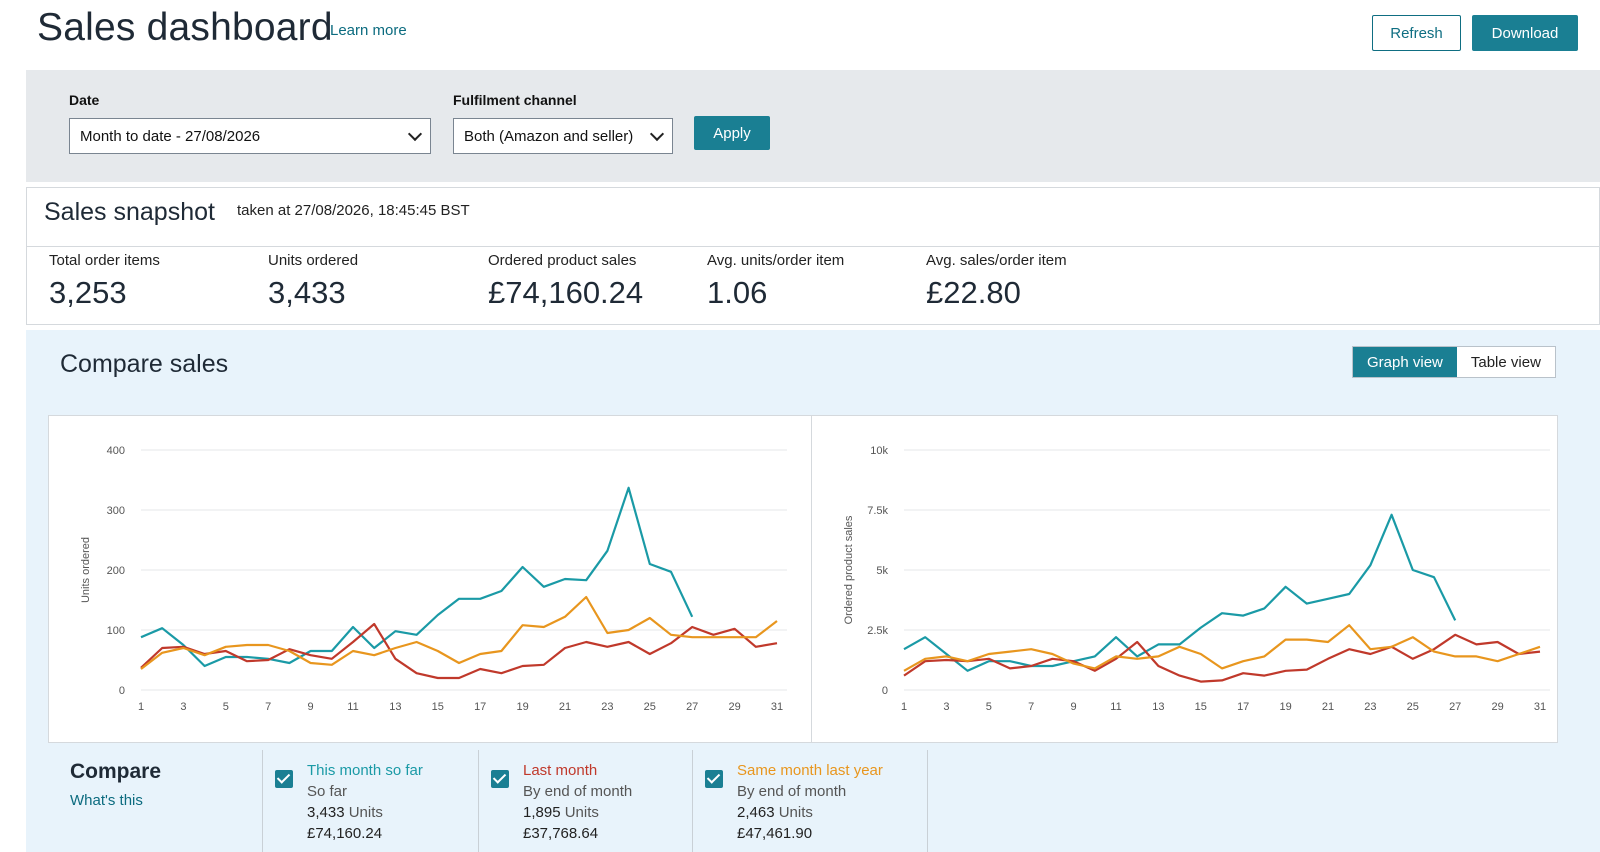 This screenshot has width=1600, height=852. I want to click on legend-units: 3,433 Units, so click(392, 812).